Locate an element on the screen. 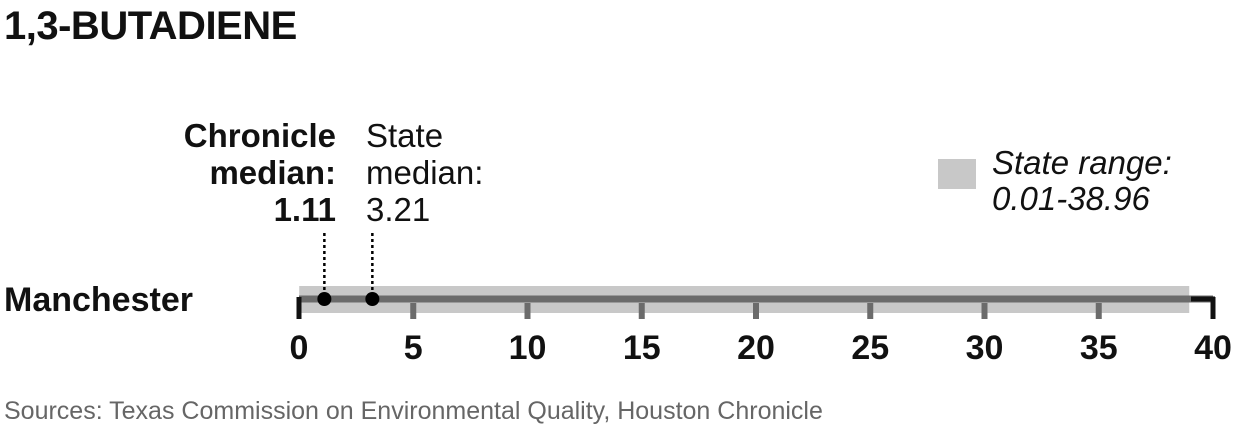 This screenshot has height=434, width=1244. state-median-annotation: State median: 3.21 is located at coordinates (424, 172).